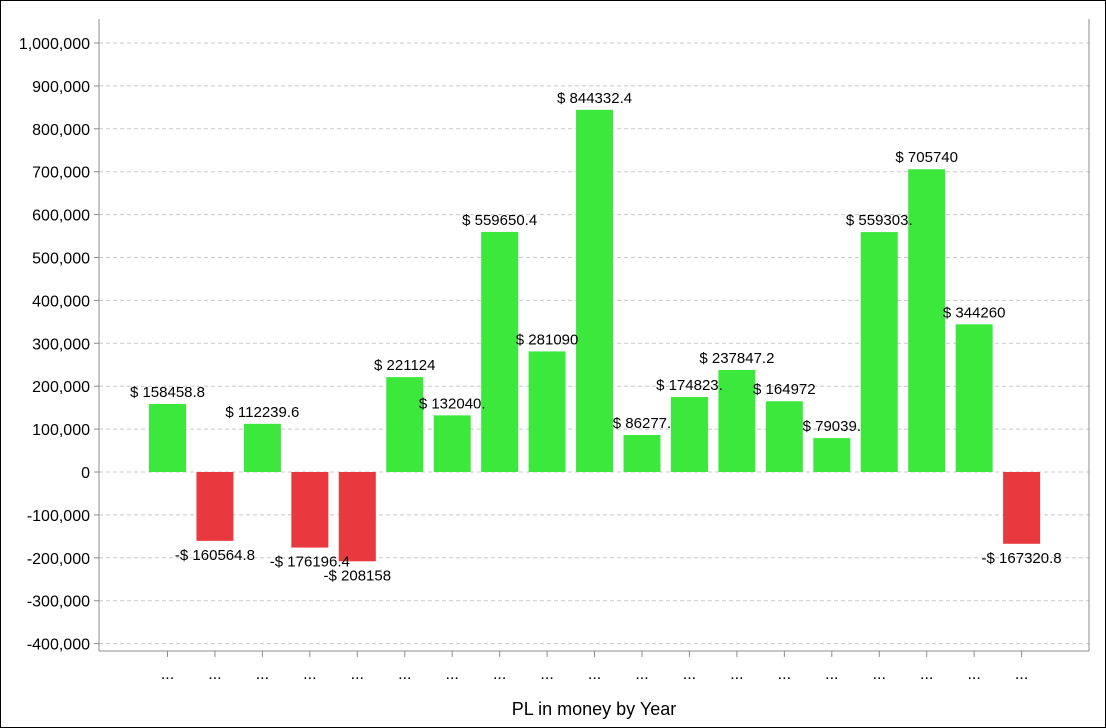 Image resolution: width=1106 pixels, height=728 pixels. Describe the element at coordinates (310, 562) in the screenshot. I see `data-label: -$ 176196.4` at that location.